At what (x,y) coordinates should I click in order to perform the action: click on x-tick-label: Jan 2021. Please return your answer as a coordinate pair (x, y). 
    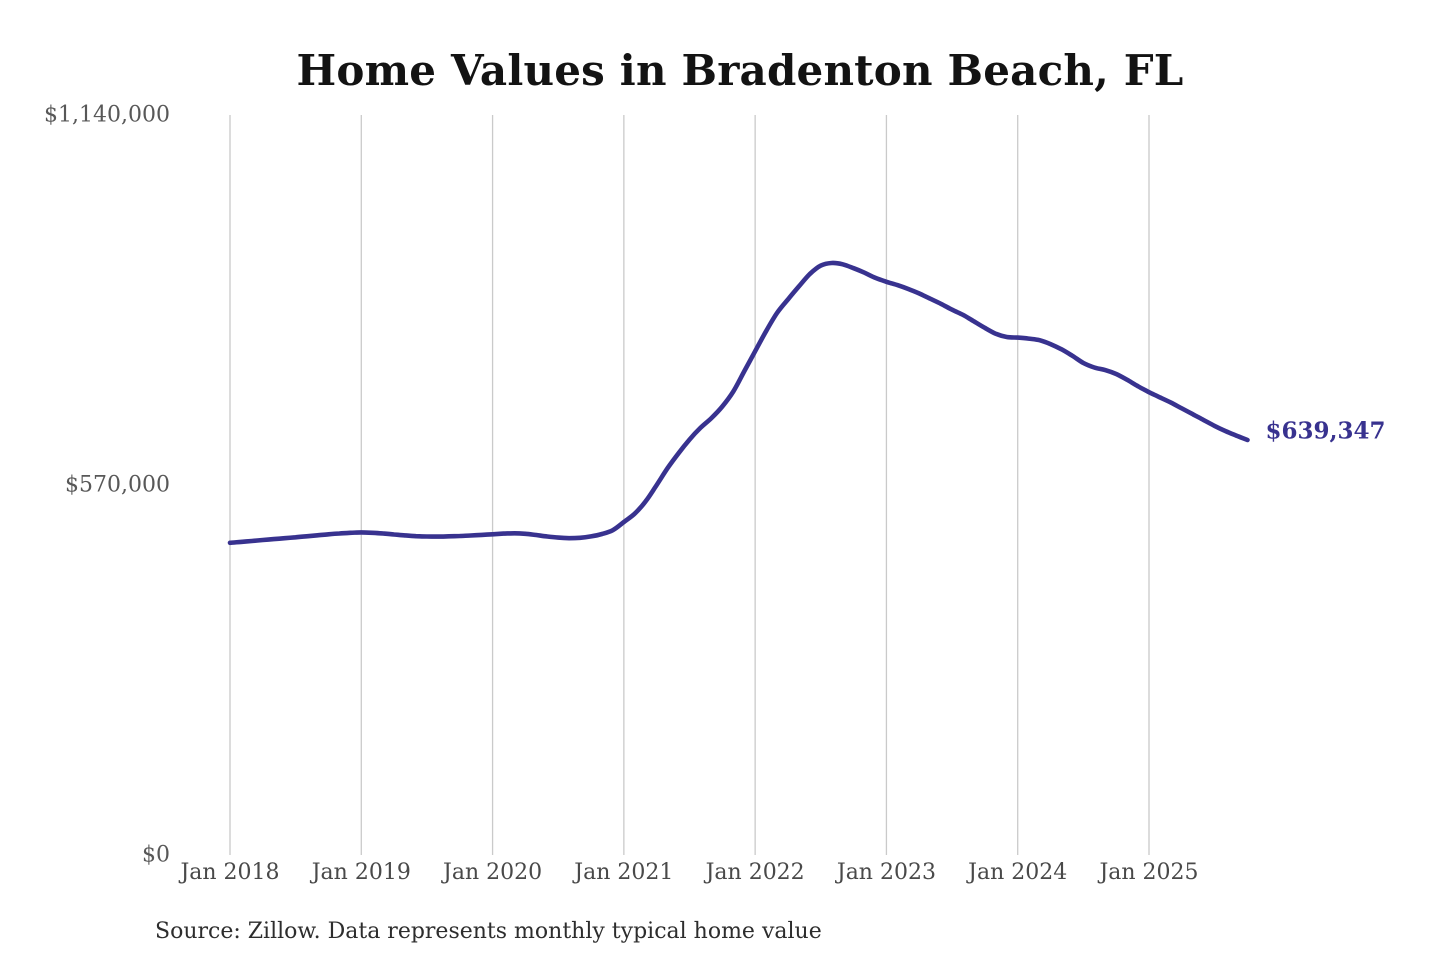
    Looking at the image, I should click on (624, 872).